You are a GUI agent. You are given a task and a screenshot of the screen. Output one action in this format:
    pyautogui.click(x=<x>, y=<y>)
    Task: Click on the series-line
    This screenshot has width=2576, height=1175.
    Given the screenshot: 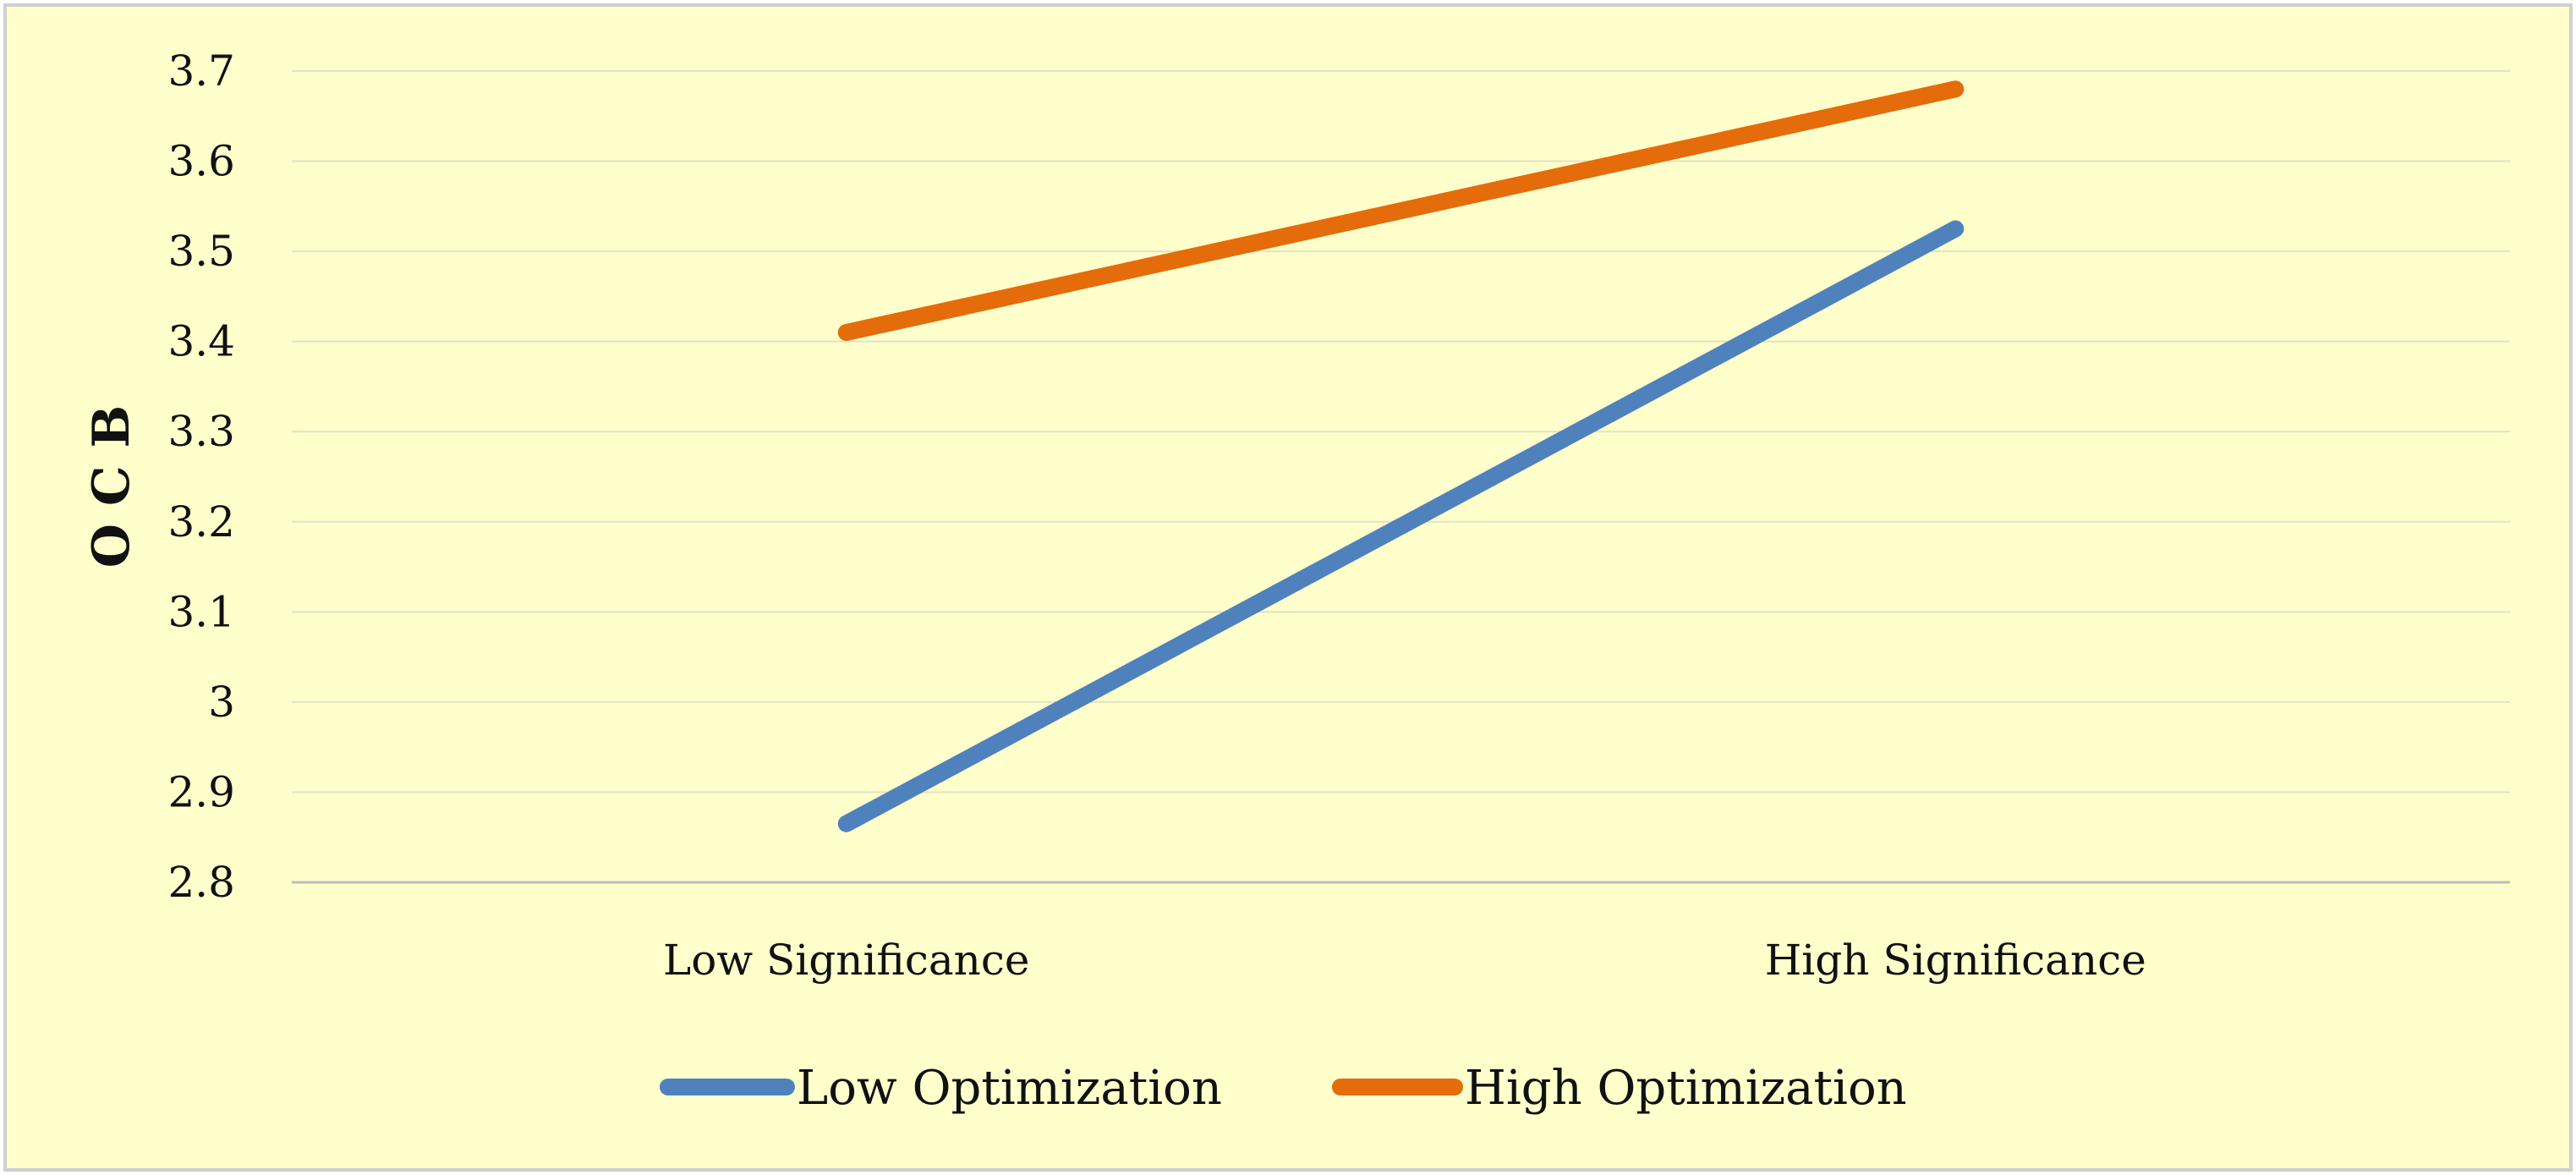 What is the action you would take?
    pyautogui.click(x=1401, y=211)
    